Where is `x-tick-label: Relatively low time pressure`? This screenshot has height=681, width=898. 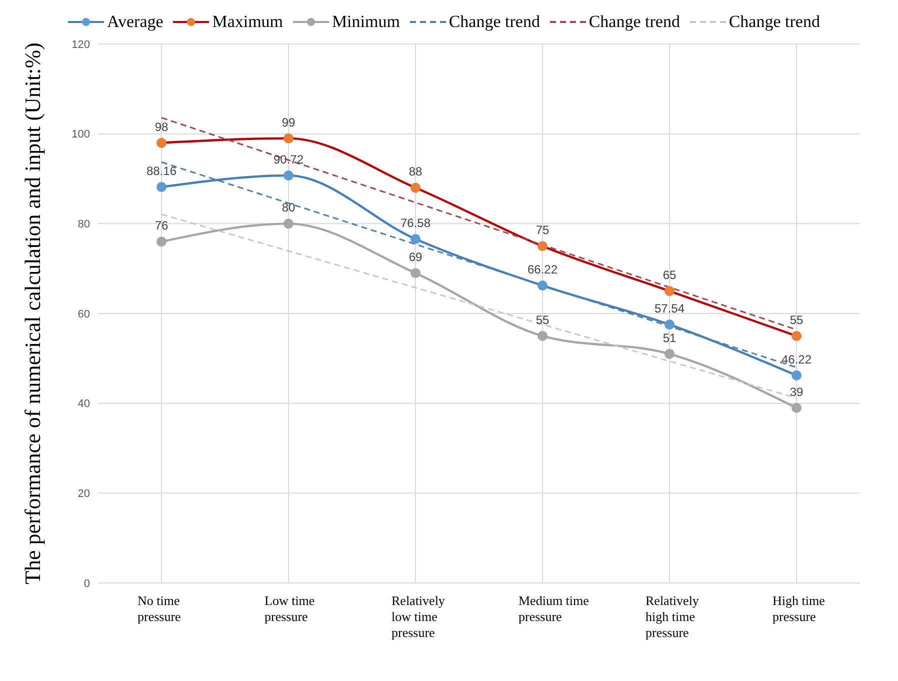 x-tick-label: Relatively low time pressure is located at coordinates (419, 616).